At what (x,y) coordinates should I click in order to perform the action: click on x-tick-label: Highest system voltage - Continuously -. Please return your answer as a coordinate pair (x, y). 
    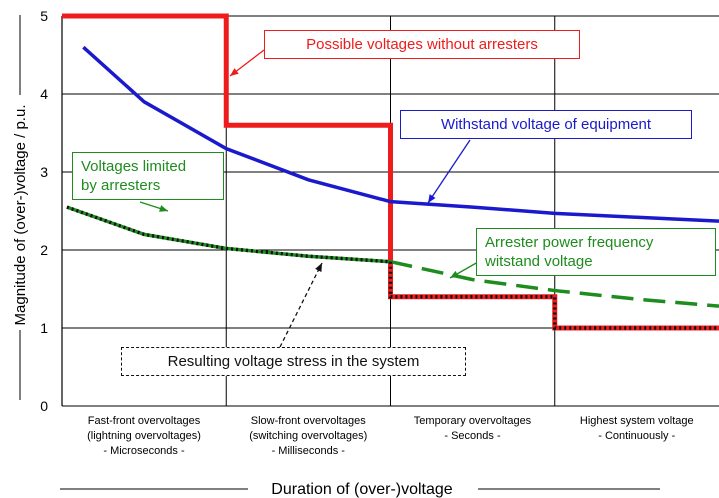
    Looking at the image, I should click on (636, 428).